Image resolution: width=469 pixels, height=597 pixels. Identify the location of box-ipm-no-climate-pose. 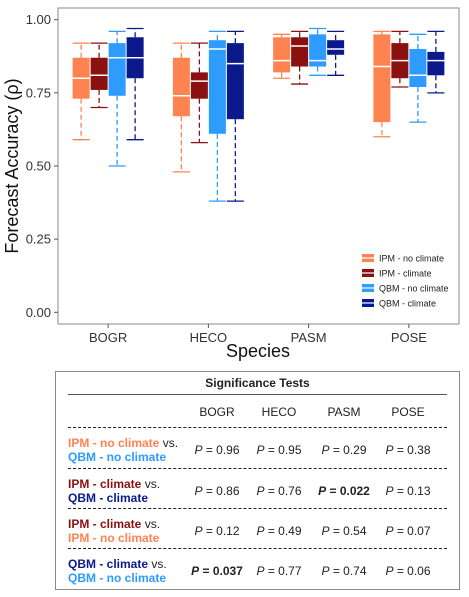
(382, 84).